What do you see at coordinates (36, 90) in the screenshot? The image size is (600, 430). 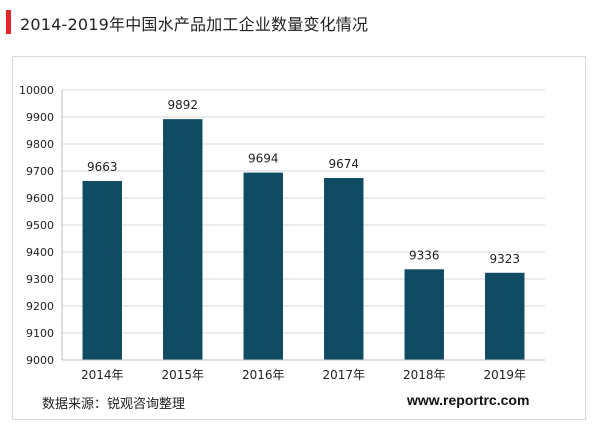 I see `y-tick-label: 10000` at bounding box center [36, 90].